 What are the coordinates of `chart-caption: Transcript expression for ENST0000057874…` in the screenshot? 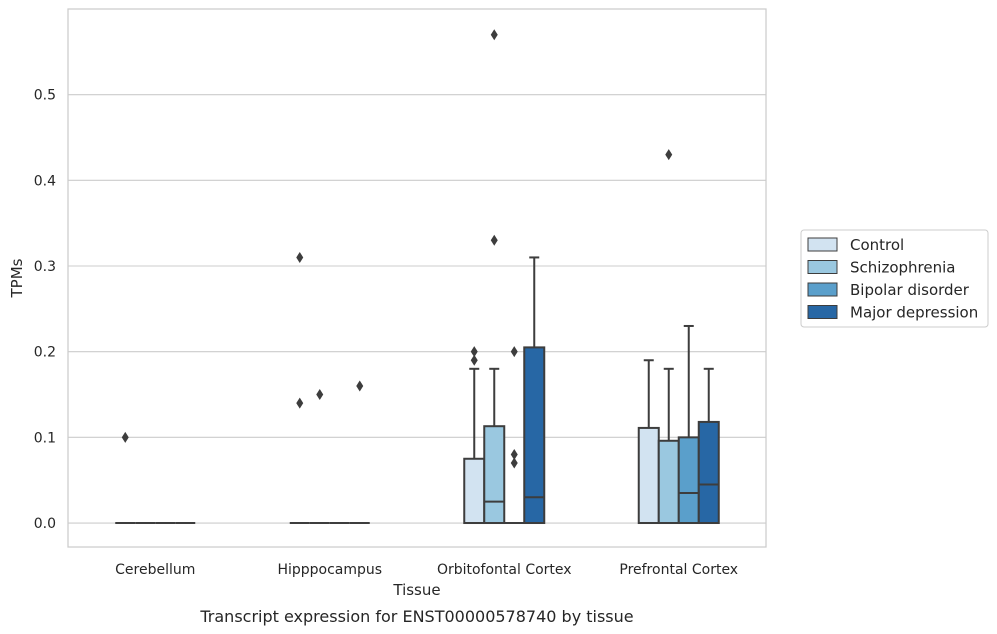 It's located at (416, 616).